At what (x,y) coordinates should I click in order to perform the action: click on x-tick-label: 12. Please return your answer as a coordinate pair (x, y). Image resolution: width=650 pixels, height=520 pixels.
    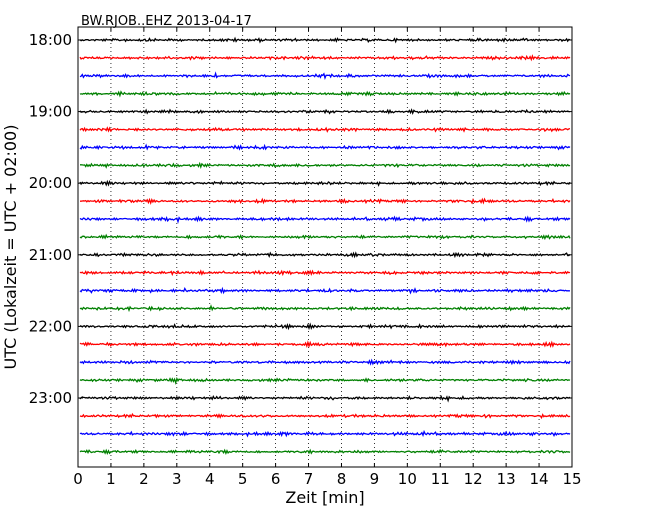
    Looking at the image, I should click on (473, 479).